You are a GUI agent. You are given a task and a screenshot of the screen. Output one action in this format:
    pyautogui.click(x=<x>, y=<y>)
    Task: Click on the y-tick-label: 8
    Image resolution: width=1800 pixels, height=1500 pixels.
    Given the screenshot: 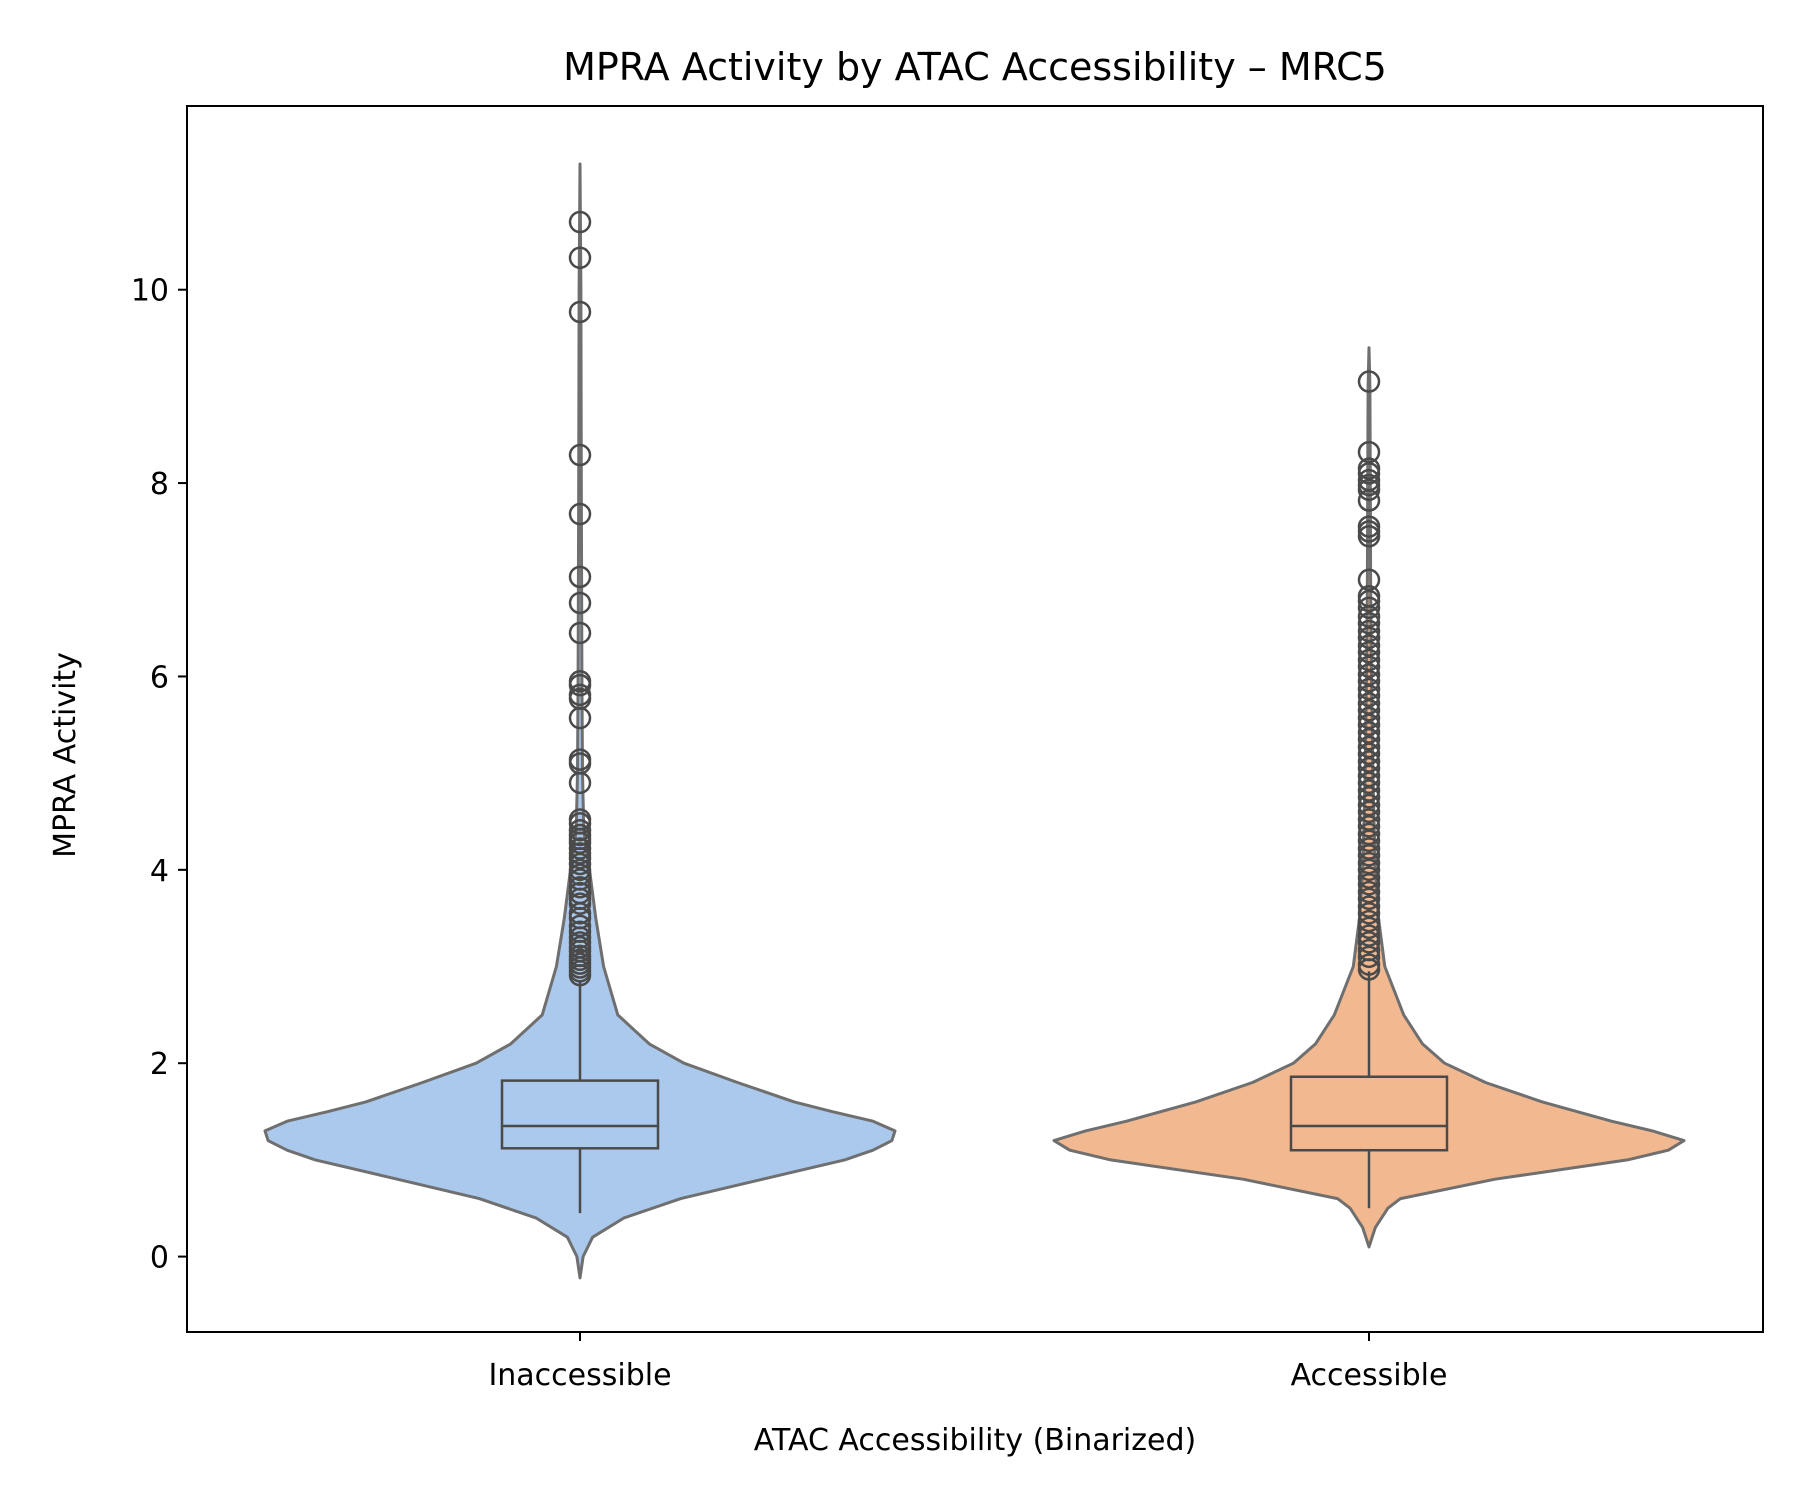 What is the action you would take?
    pyautogui.click(x=159, y=484)
    